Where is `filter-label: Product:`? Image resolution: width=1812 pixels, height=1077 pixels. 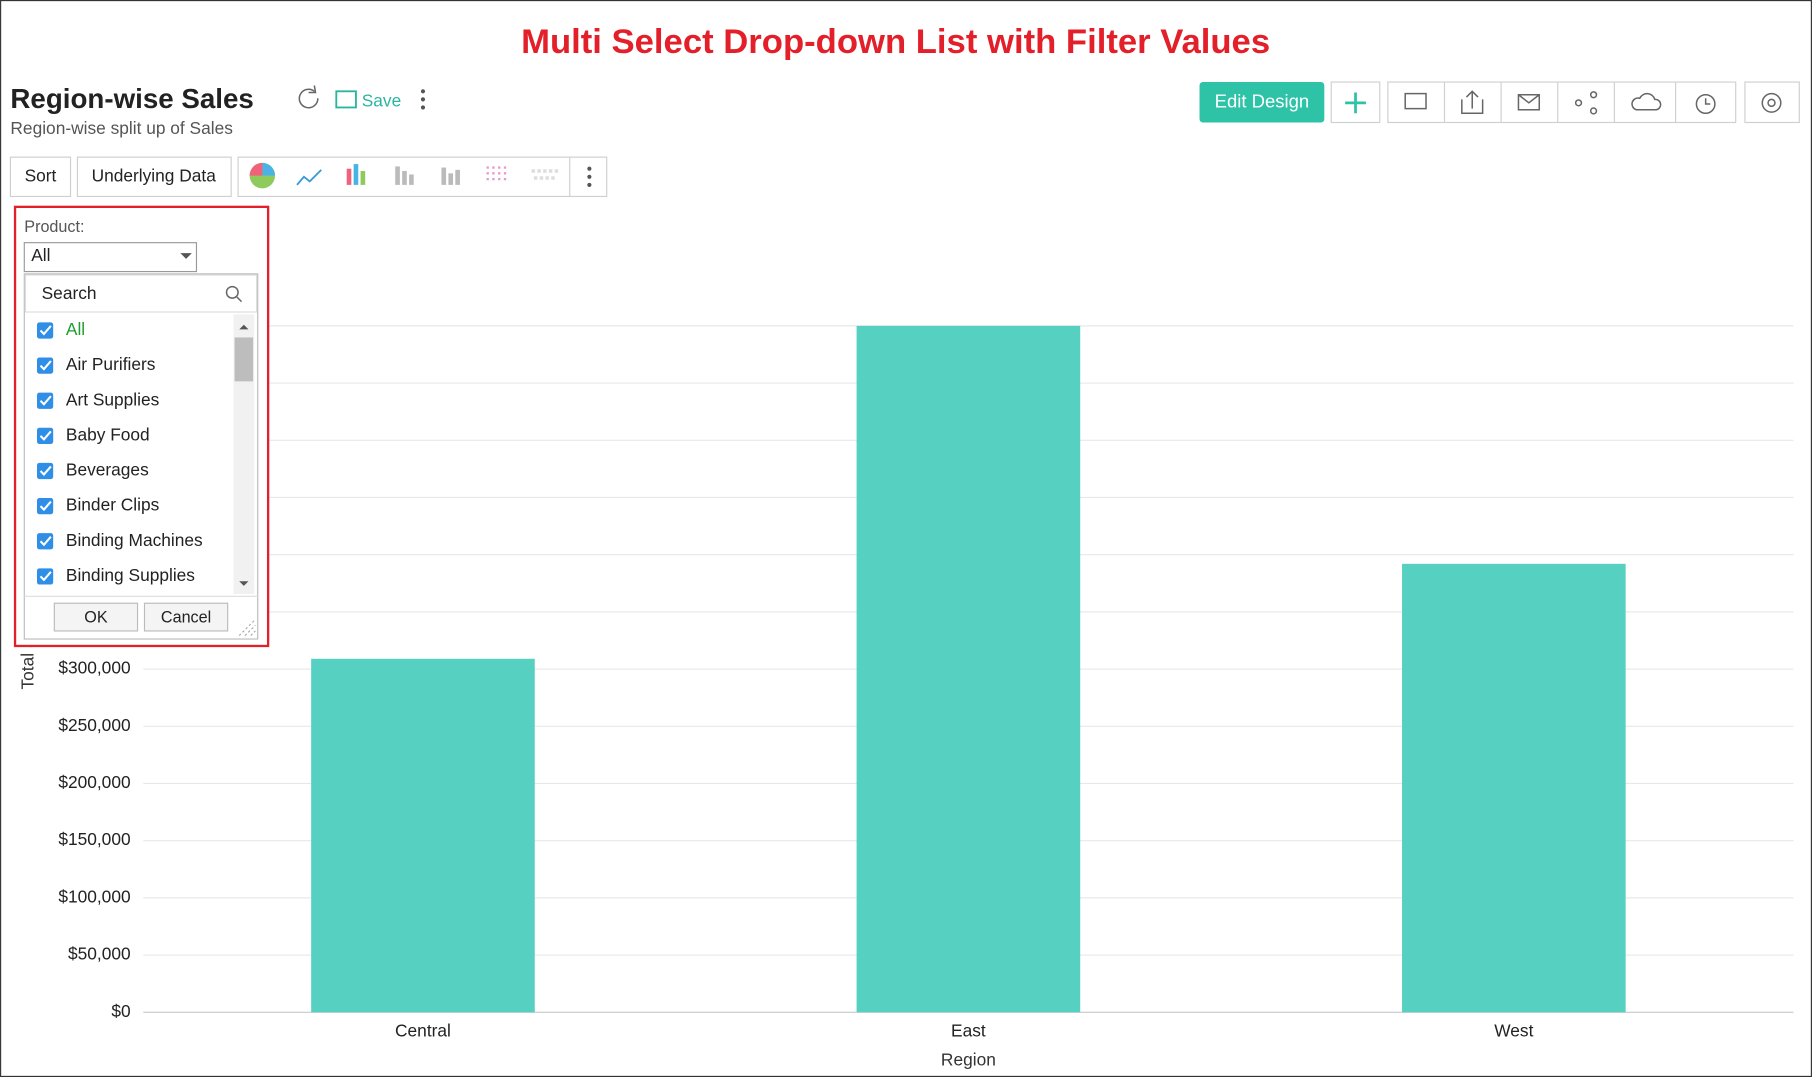
filter-label: Product: is located at coordinates (54, 227).